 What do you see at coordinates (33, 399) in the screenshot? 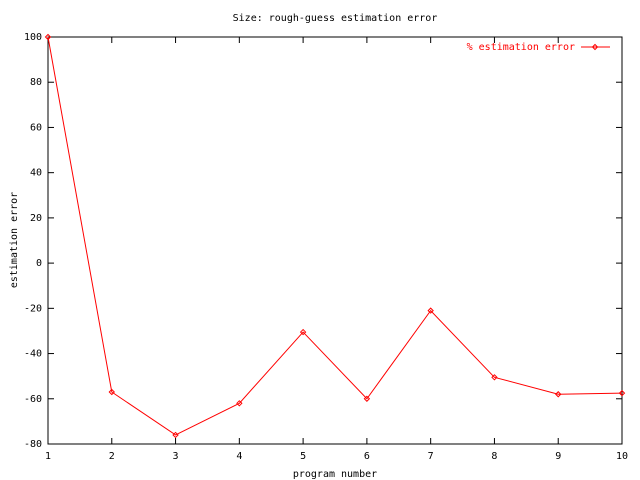
I see `y-tick-label: -60` at bounding box center [33, 399].